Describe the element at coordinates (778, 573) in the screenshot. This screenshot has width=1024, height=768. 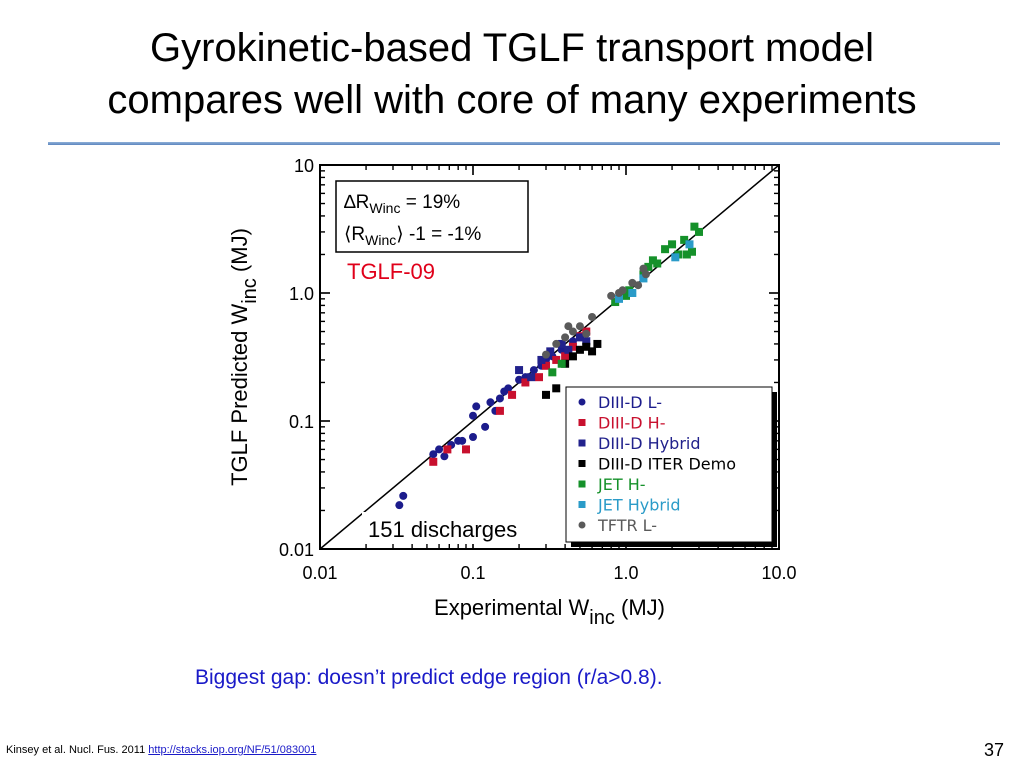
I see `x-tick-label: 10.0` at that location.